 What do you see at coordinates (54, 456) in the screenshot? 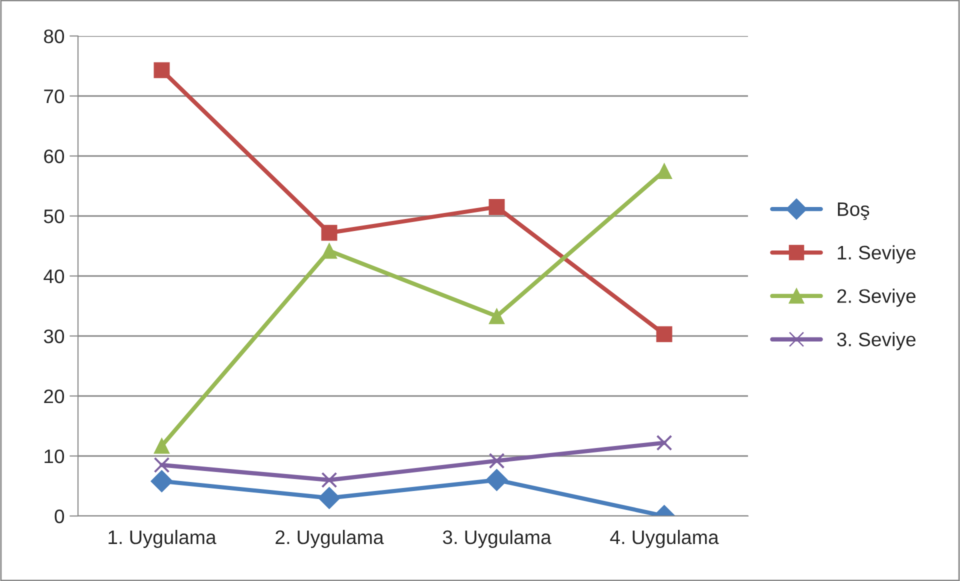
I see `y-tick-label: 10` at bounding box center [54, 456].